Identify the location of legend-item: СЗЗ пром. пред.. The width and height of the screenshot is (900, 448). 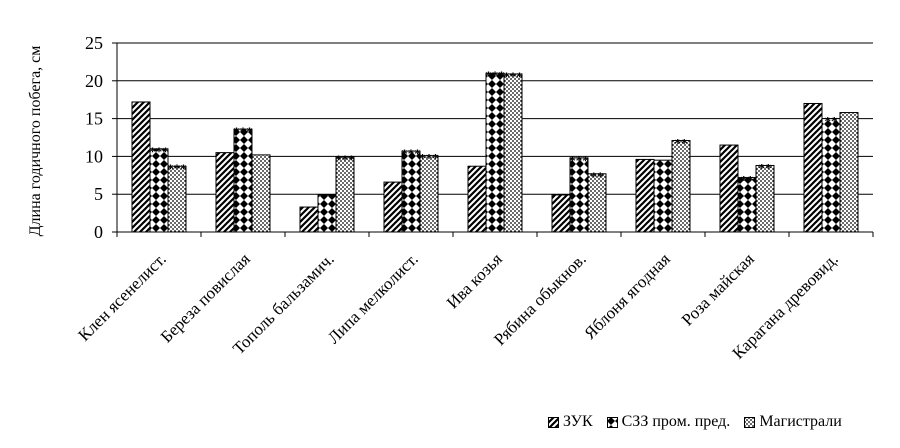
(668, 422).